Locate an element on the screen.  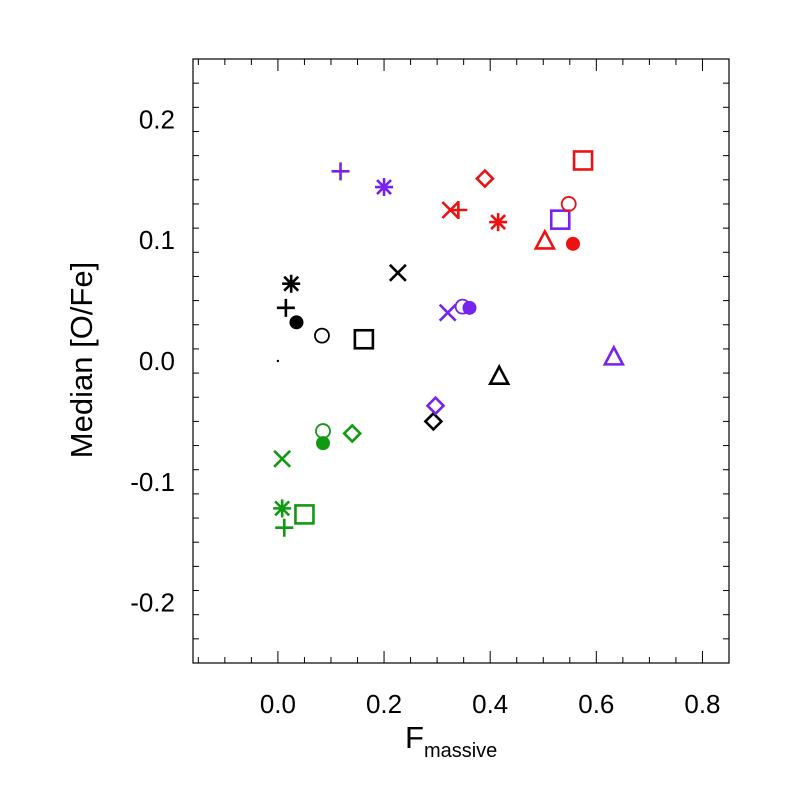
x-tick-label: 0.0 is located at coordinates (278, 704).